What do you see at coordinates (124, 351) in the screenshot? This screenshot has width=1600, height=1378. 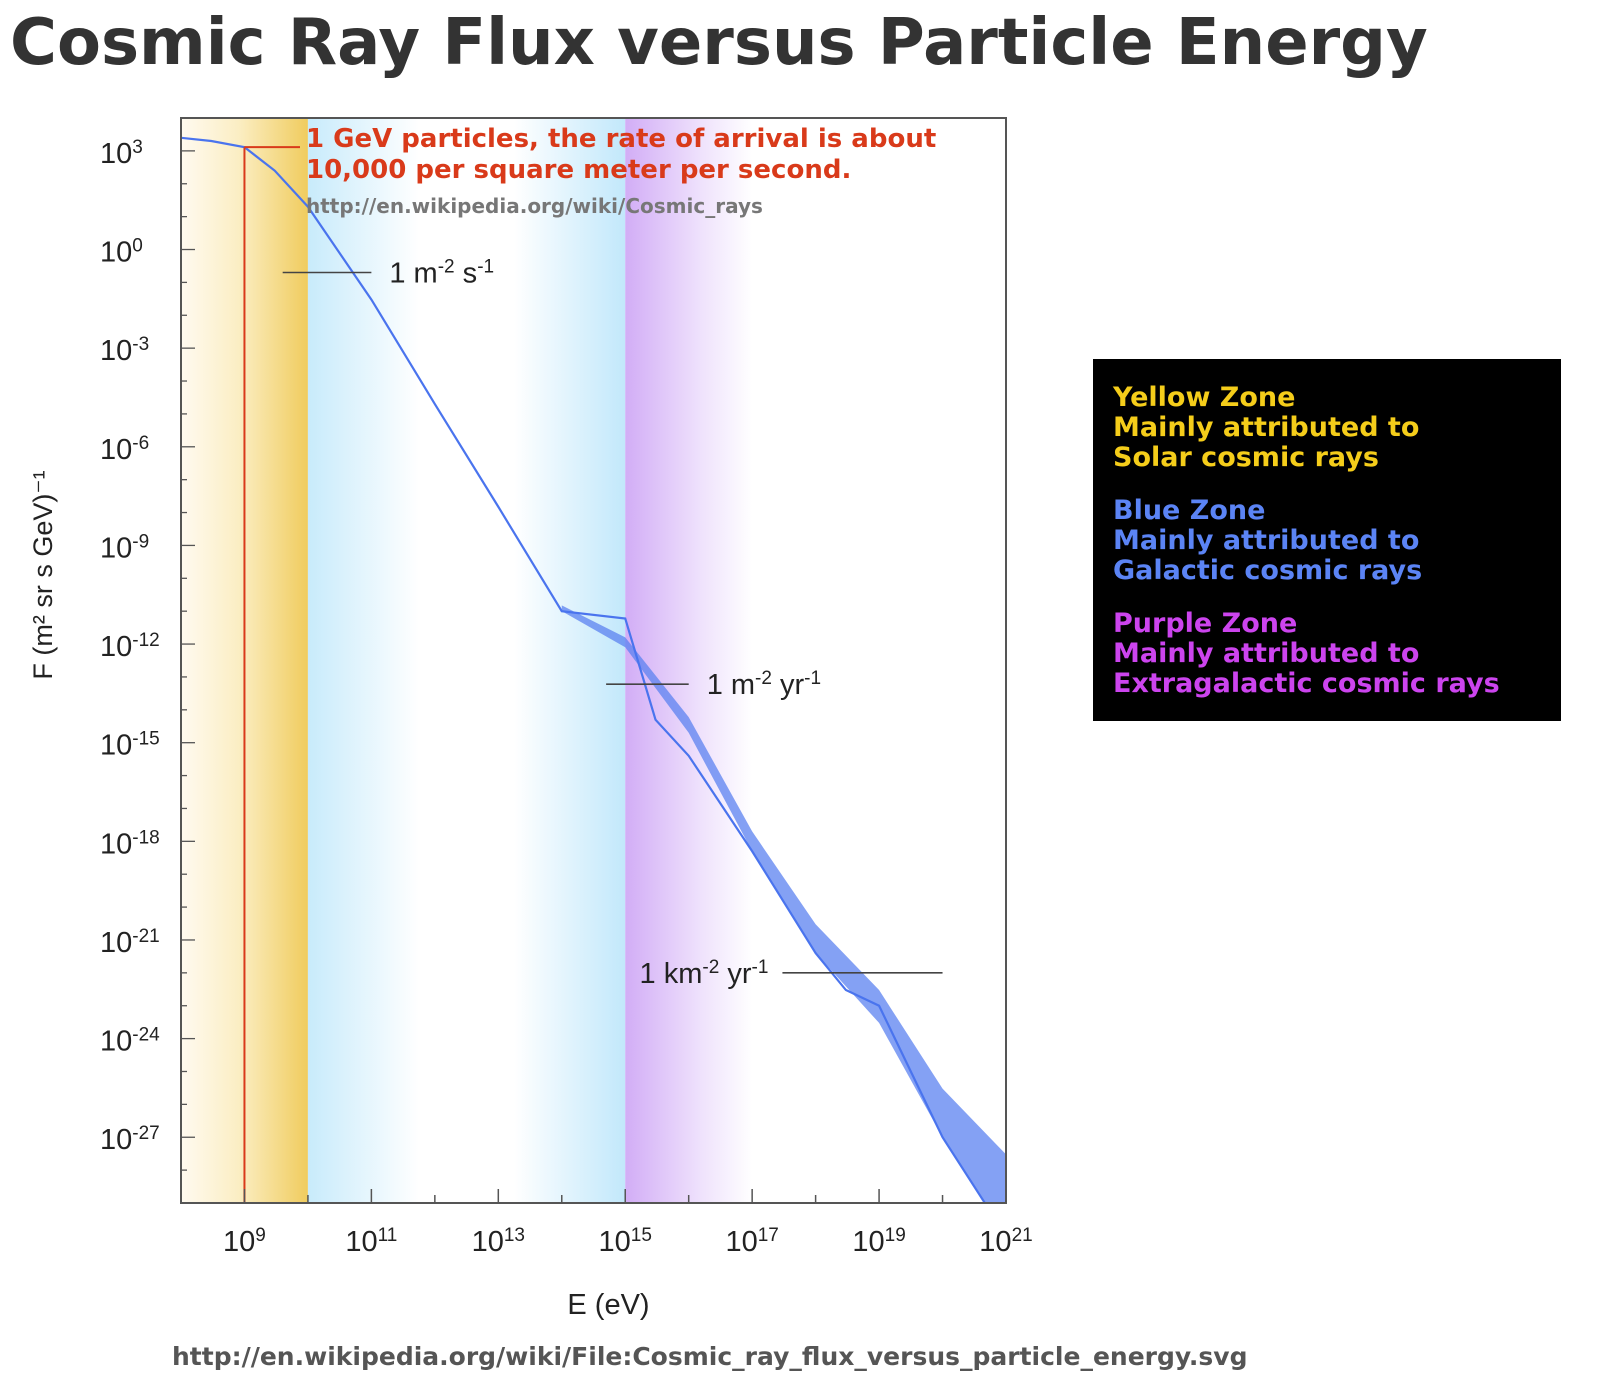 I see `y-tick-label: 10⁻³` at bounding box center [124, 351].